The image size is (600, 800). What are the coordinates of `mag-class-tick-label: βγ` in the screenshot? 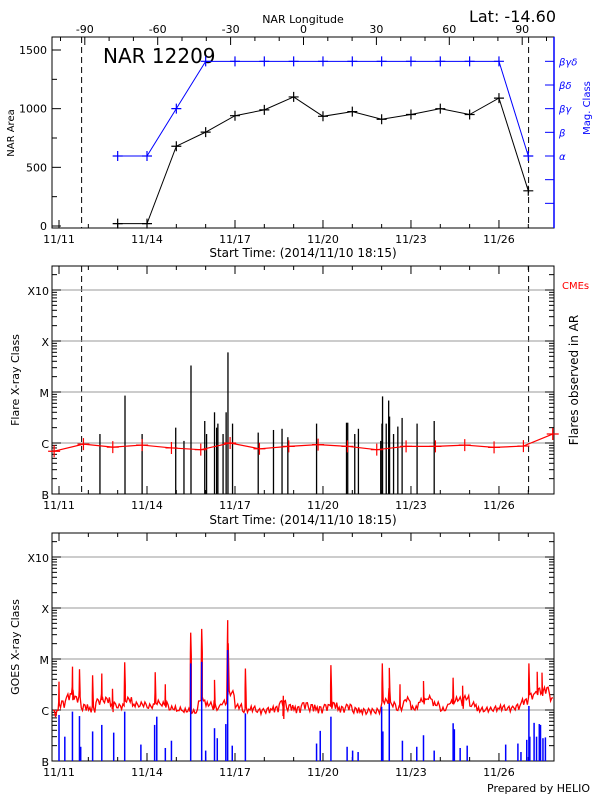 It's located at (565, 110).